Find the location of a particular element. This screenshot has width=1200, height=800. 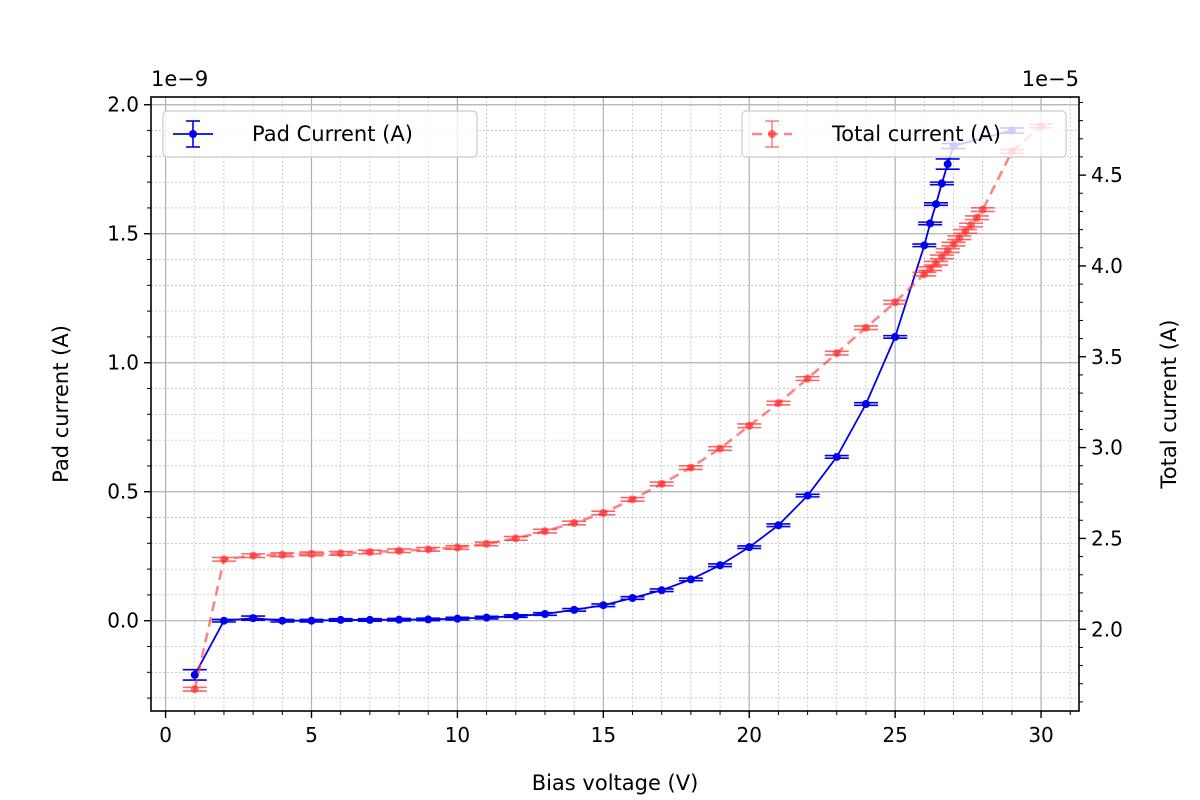

x-tick-label: 0 is located at coordinates (165, 735).